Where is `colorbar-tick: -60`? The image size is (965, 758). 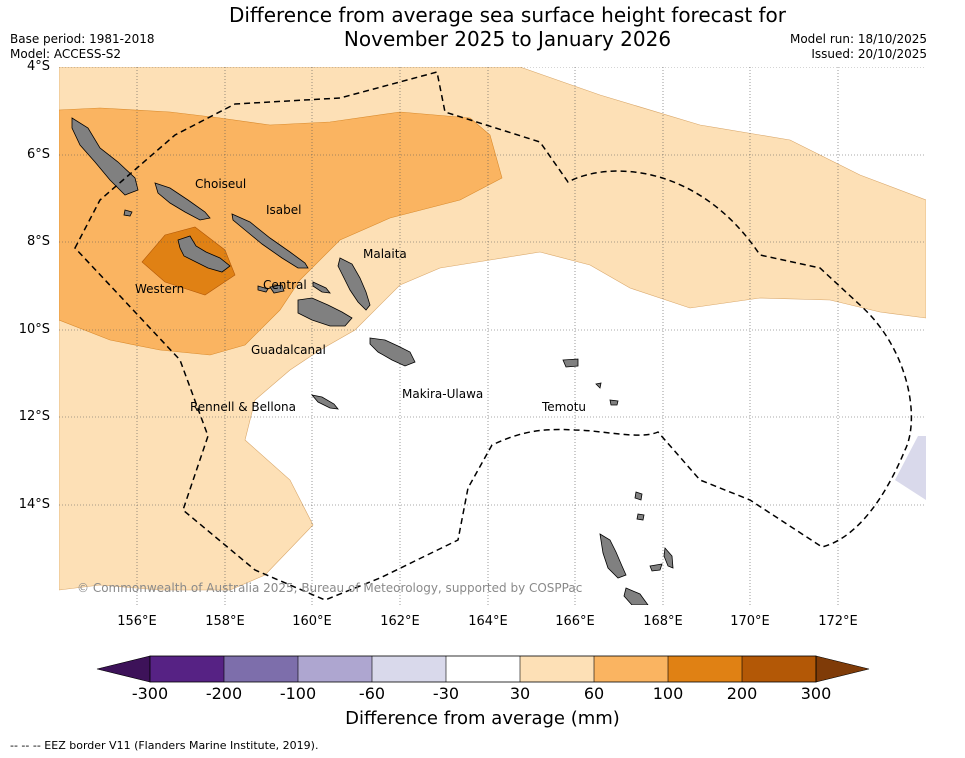 colorbar-tick: -60 is located at coordinates (372, 693).